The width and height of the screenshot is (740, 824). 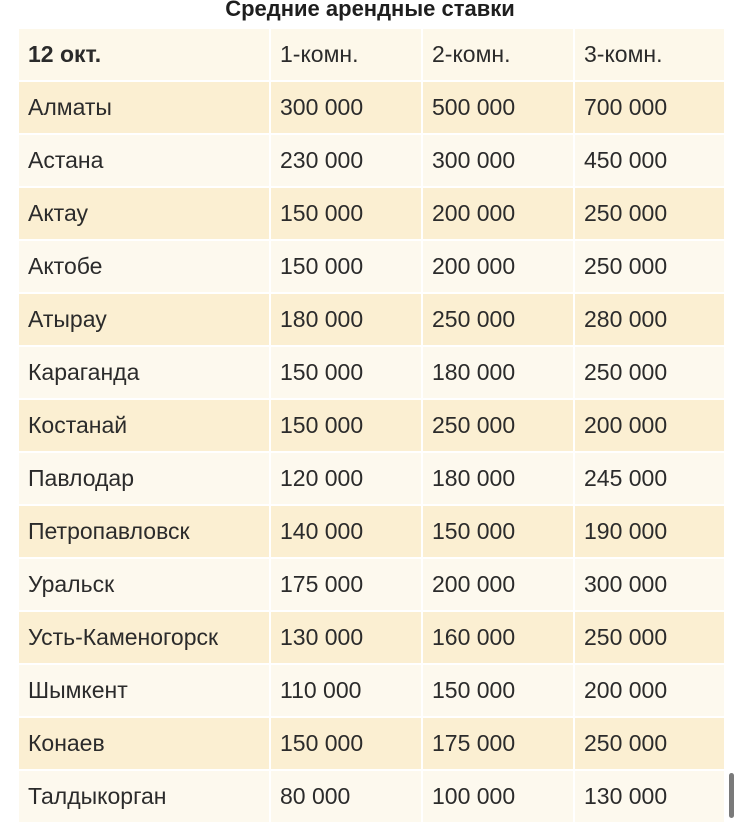 I want to click on city-cell: Павлодар, so click(x=144, y=478).